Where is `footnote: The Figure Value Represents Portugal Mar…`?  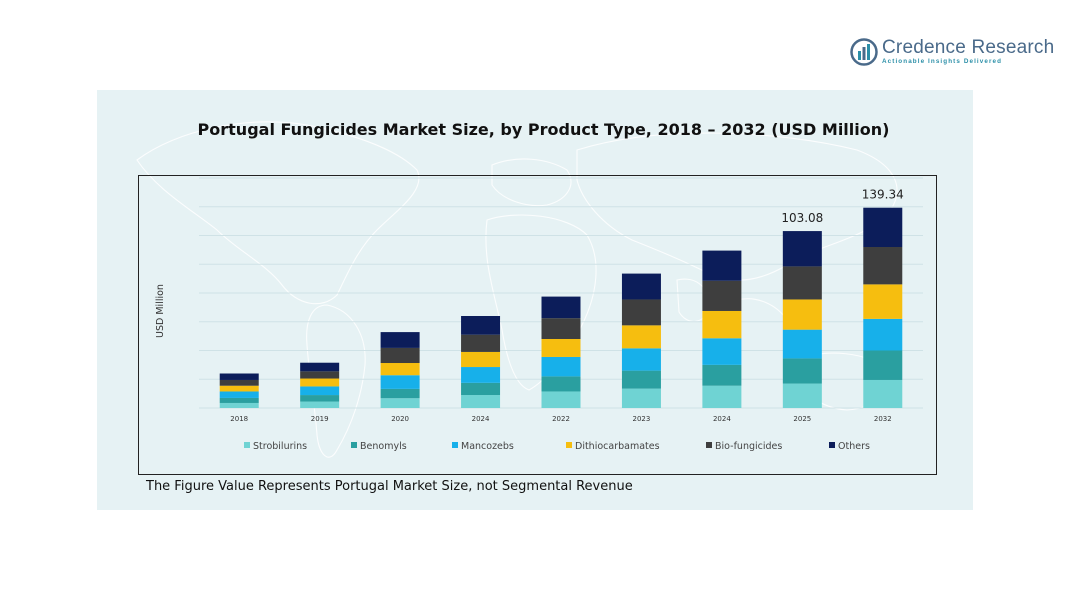 footnote: The Figure Value Represents Portugal Mar… is located at coordinates (389, 486).